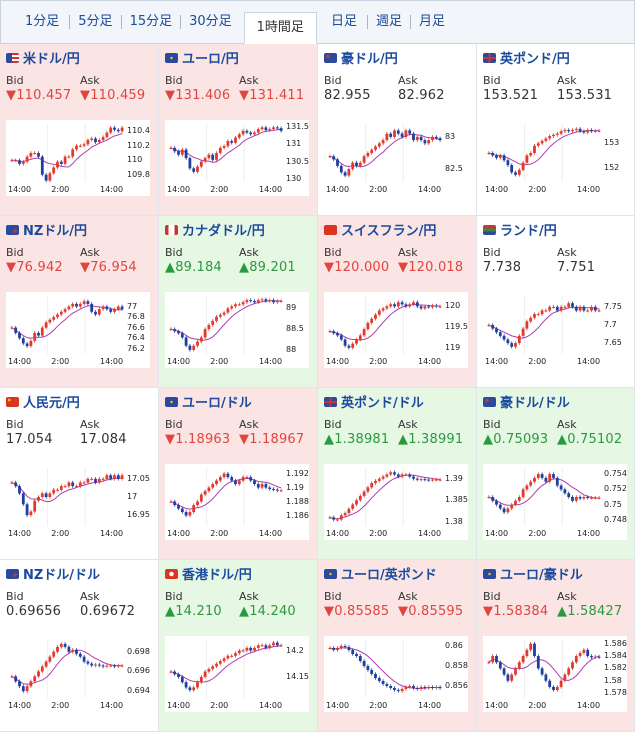  I want to click on tab-1: 1分足, so click(42, 21).